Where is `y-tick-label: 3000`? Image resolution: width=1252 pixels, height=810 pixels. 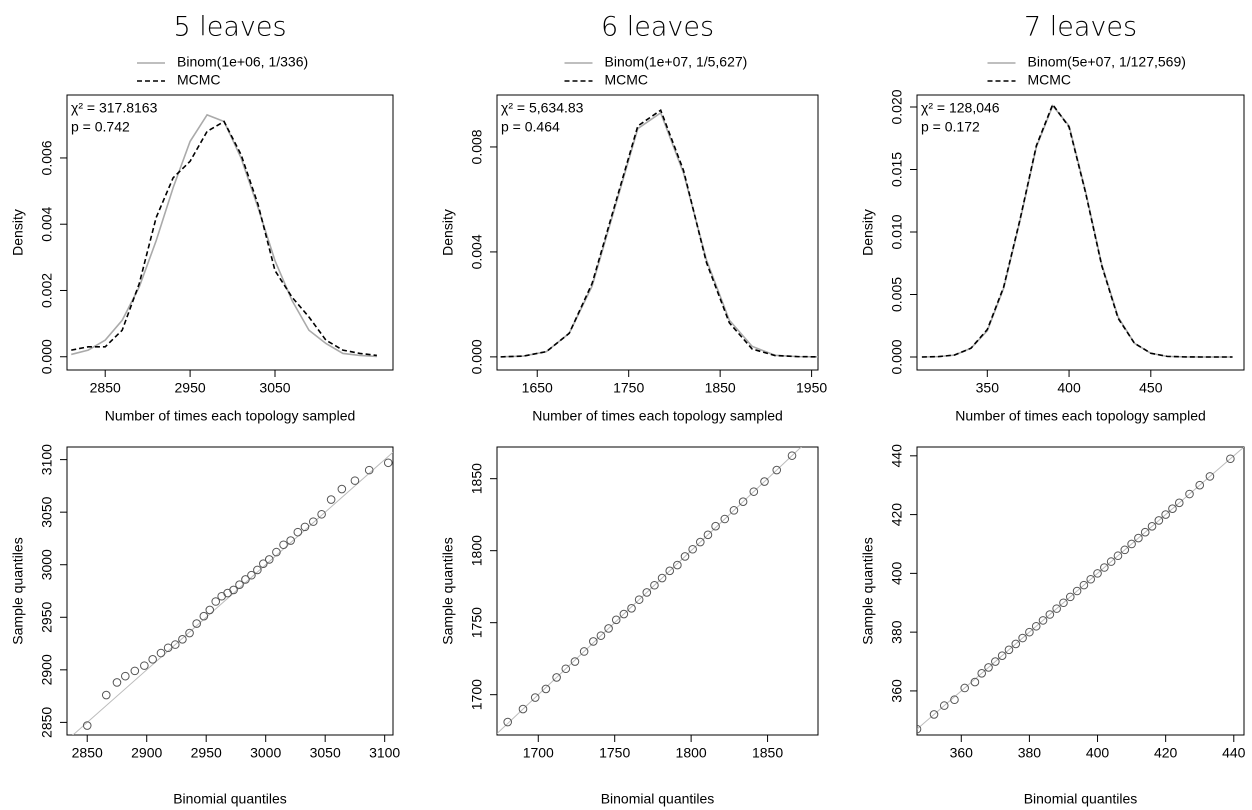 y-tick-label: 3000 is located at coordinates (47, 564).